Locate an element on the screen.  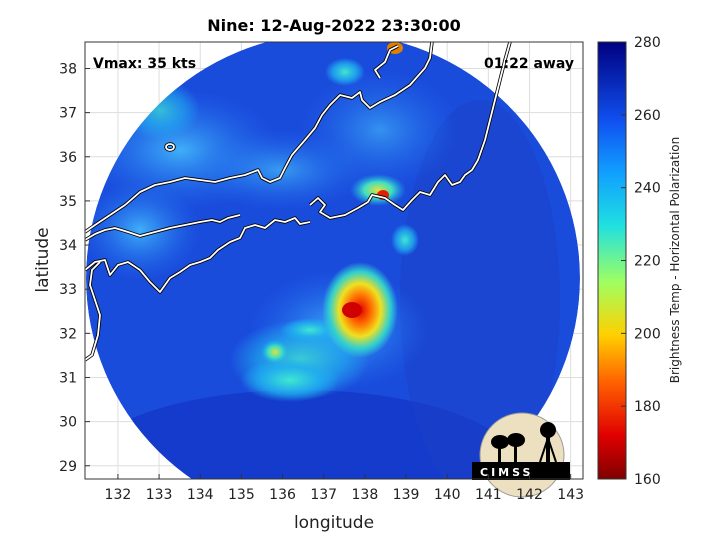
colorbar-tick-label: 240 is located at coordinates (647, 189).